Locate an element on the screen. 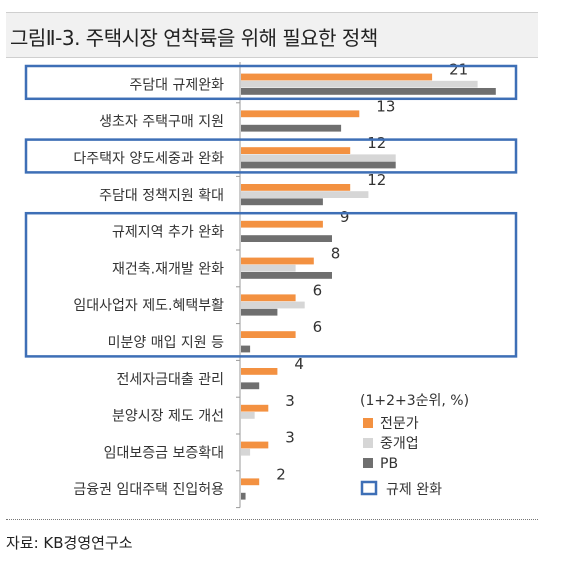 The image size is (566, 565). category-label: 미분양 매입 지원 등 is located at coordinates (166, 343).